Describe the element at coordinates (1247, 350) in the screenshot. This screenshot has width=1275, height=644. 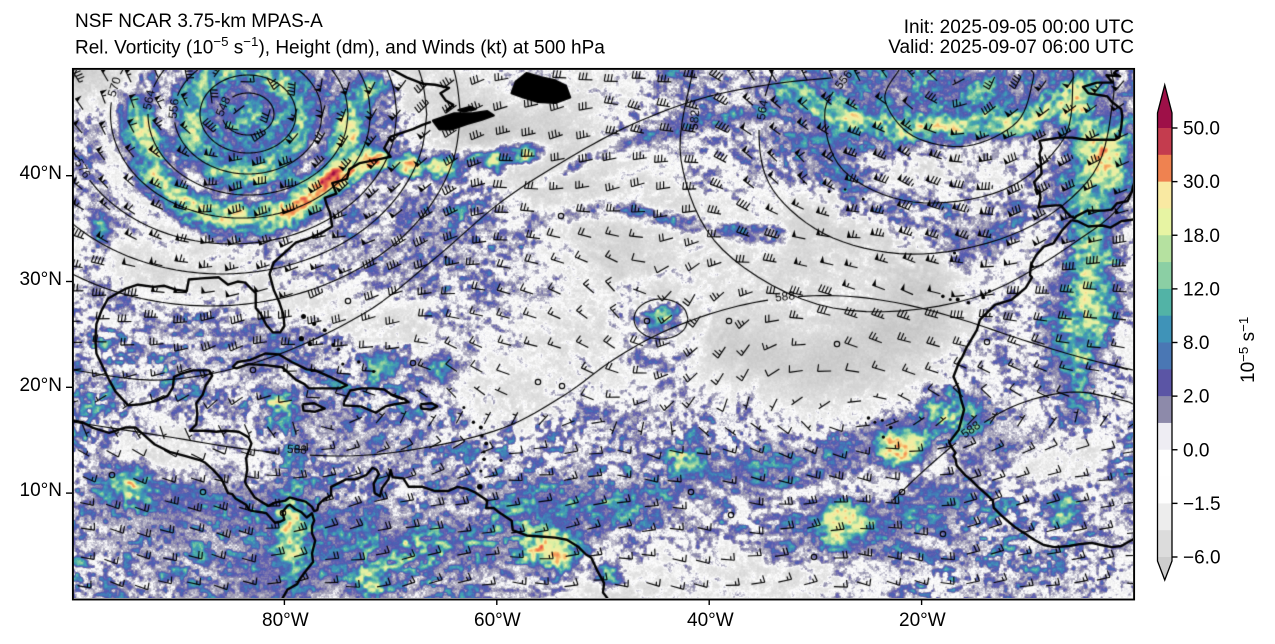
I see `svg-text: 10−5 s−1` at that location.